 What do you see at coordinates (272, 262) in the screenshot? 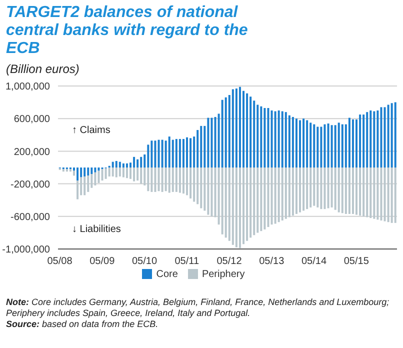
I see `x-tick-label: 05/13` at bounding box center [272, 262].